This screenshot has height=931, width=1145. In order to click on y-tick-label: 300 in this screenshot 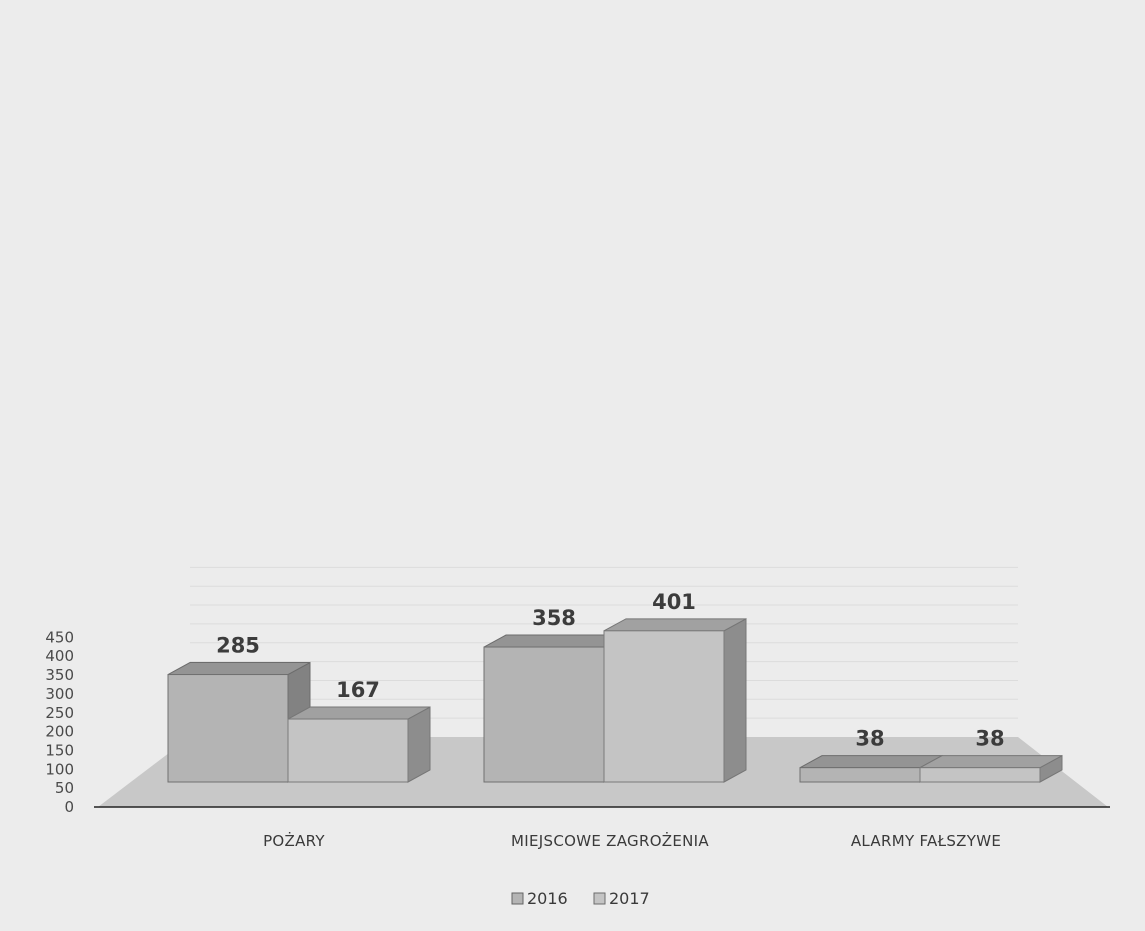, I will do `click(59, 694)`.